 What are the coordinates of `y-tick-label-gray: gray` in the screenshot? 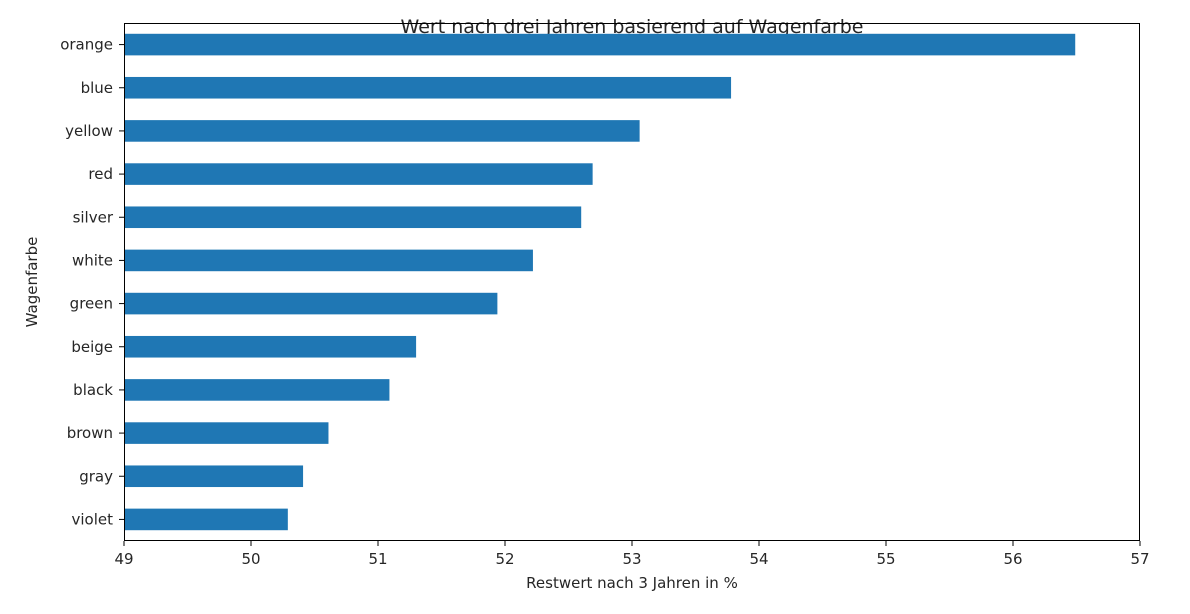 It's located at (96, 476).